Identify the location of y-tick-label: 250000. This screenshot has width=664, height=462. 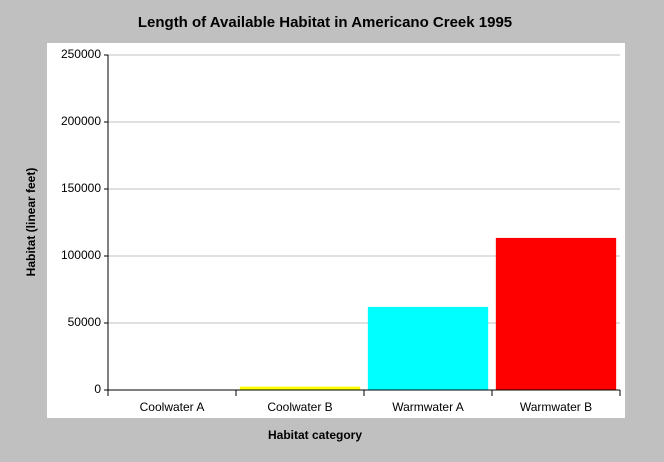
(81, 54).